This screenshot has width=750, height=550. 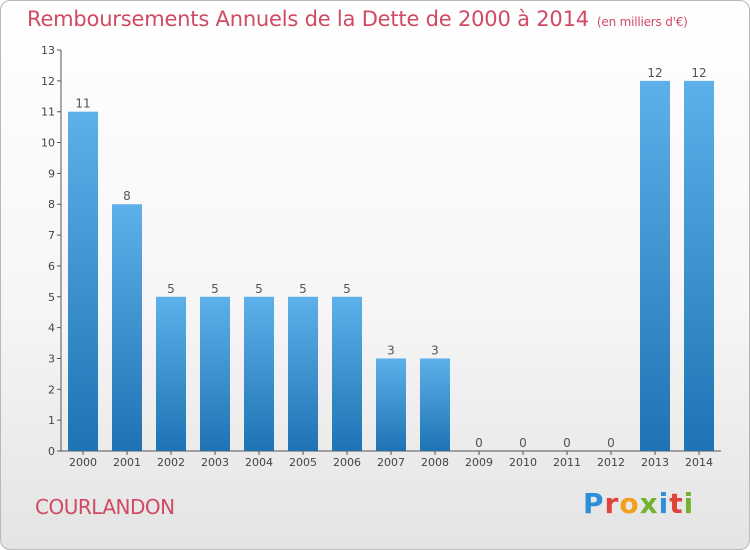 What do you see at coordinates (649, 503) in the screenshot?
I see `logo-letter: x` at bounding box center [649, 503].